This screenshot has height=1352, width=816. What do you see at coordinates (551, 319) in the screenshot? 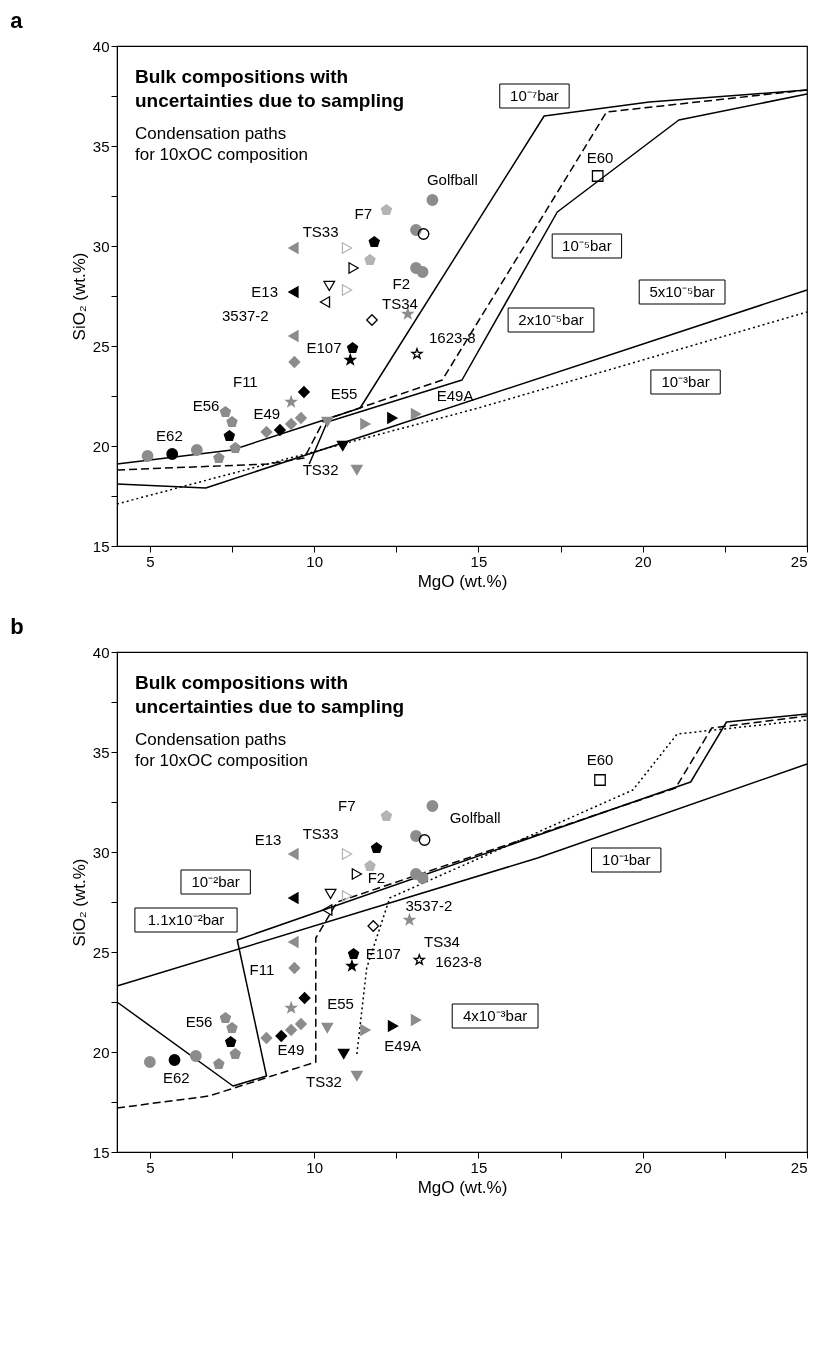
I see `annotation: 2x10⁻⁵bar` at bounding box center [551, 319].